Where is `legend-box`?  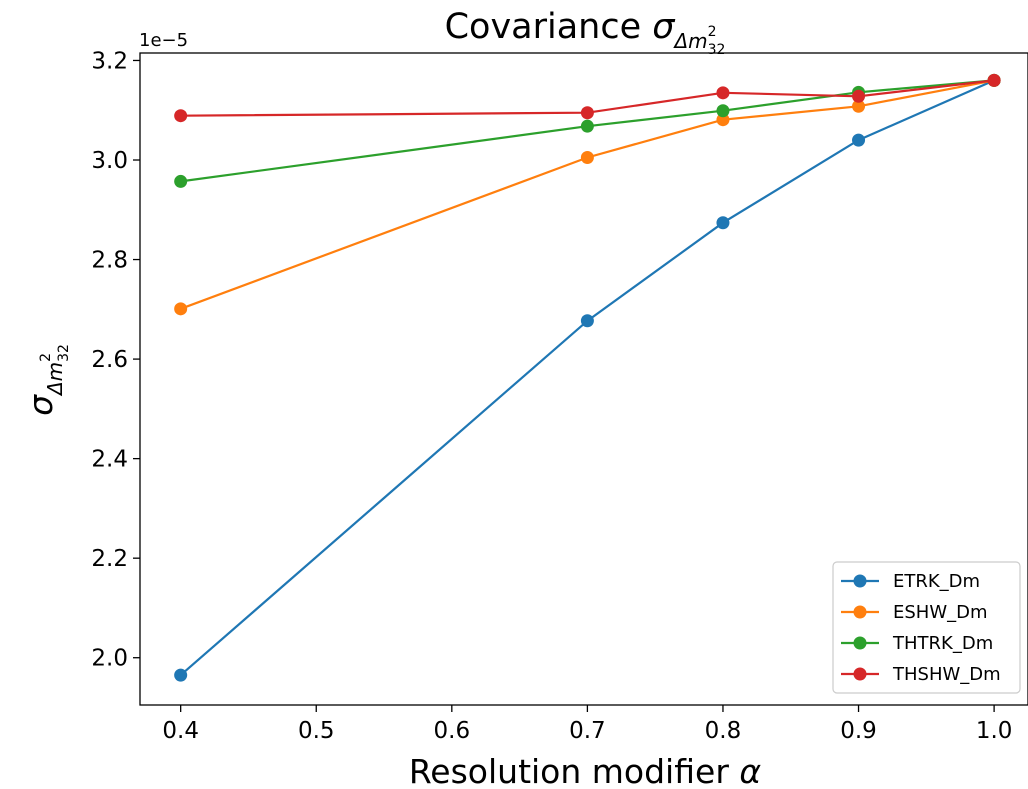 legend-box is located at coordinates (926, 627).